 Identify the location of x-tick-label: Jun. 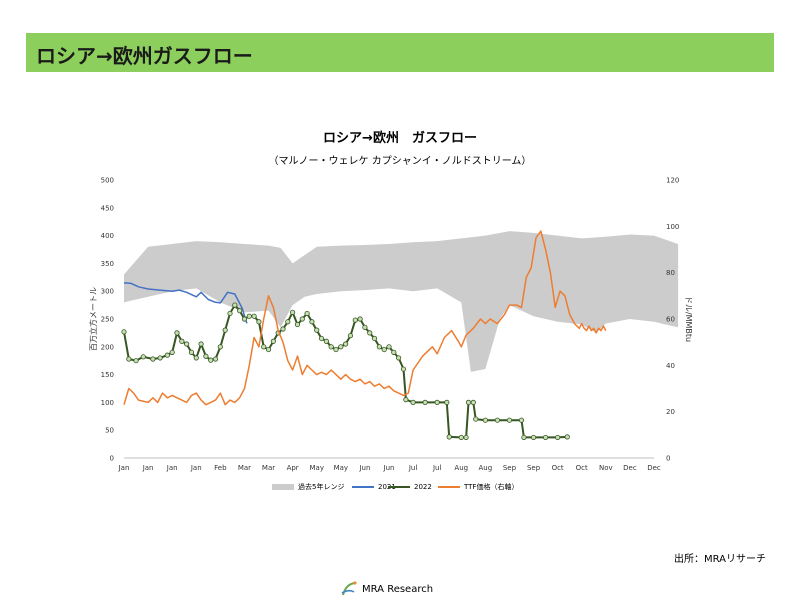
(364, 468).